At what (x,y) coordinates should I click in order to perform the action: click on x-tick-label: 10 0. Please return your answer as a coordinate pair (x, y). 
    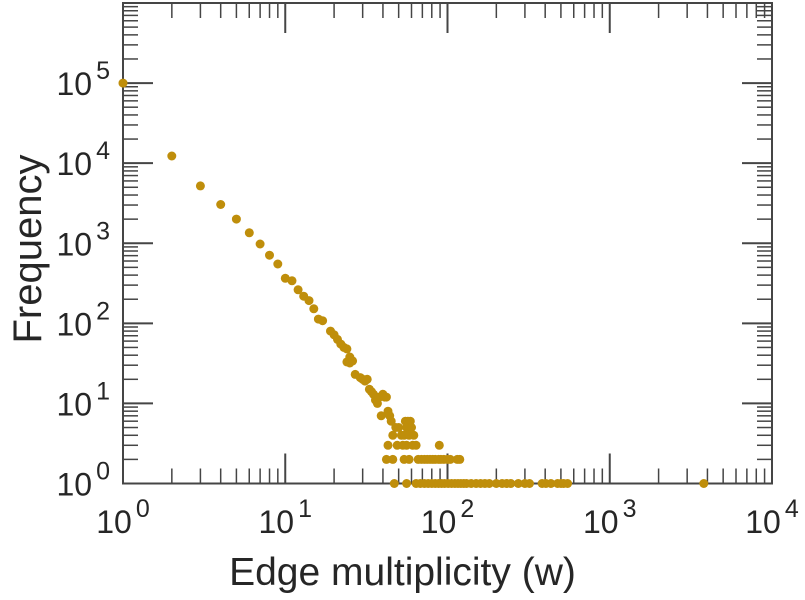
    Looking at the image, I should click on (123, 517).